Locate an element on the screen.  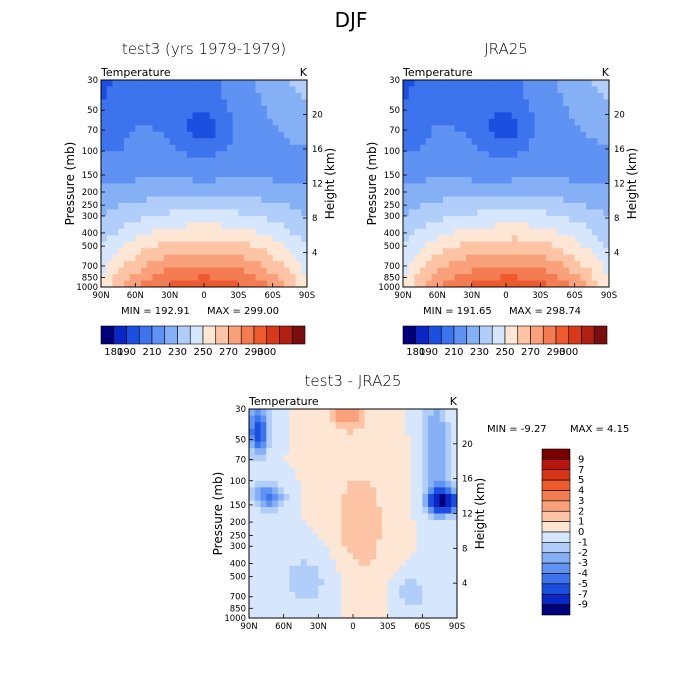
max-label: MAX = 298.74 is located at coordinates (545, 311).